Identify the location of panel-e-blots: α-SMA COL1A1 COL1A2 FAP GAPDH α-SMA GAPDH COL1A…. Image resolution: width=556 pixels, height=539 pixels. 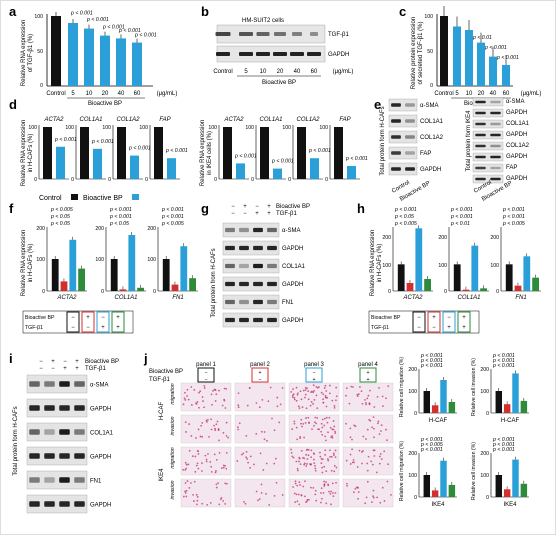
(459, 140).